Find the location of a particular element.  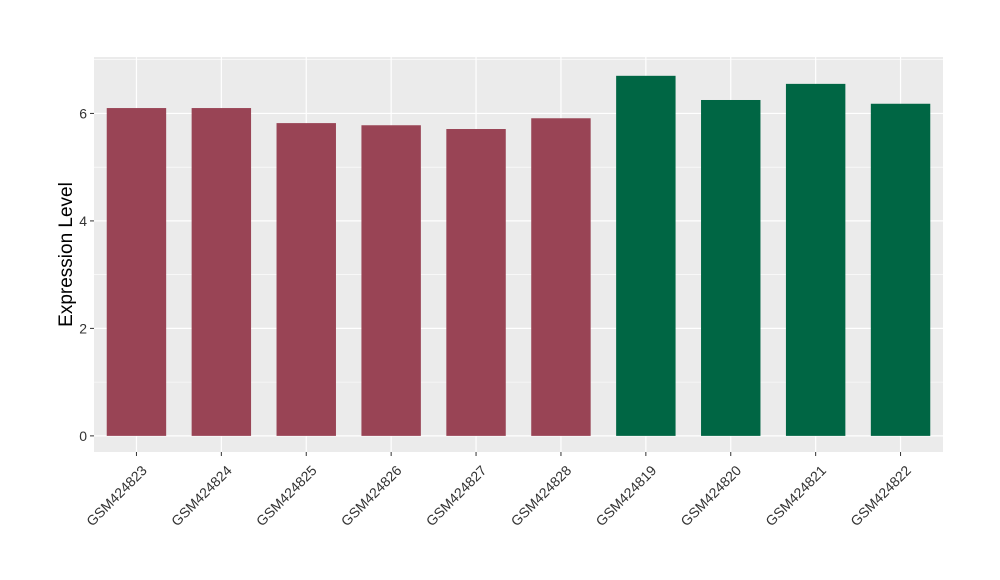

bar-GSM424825 is located at coordinates (306, 279).